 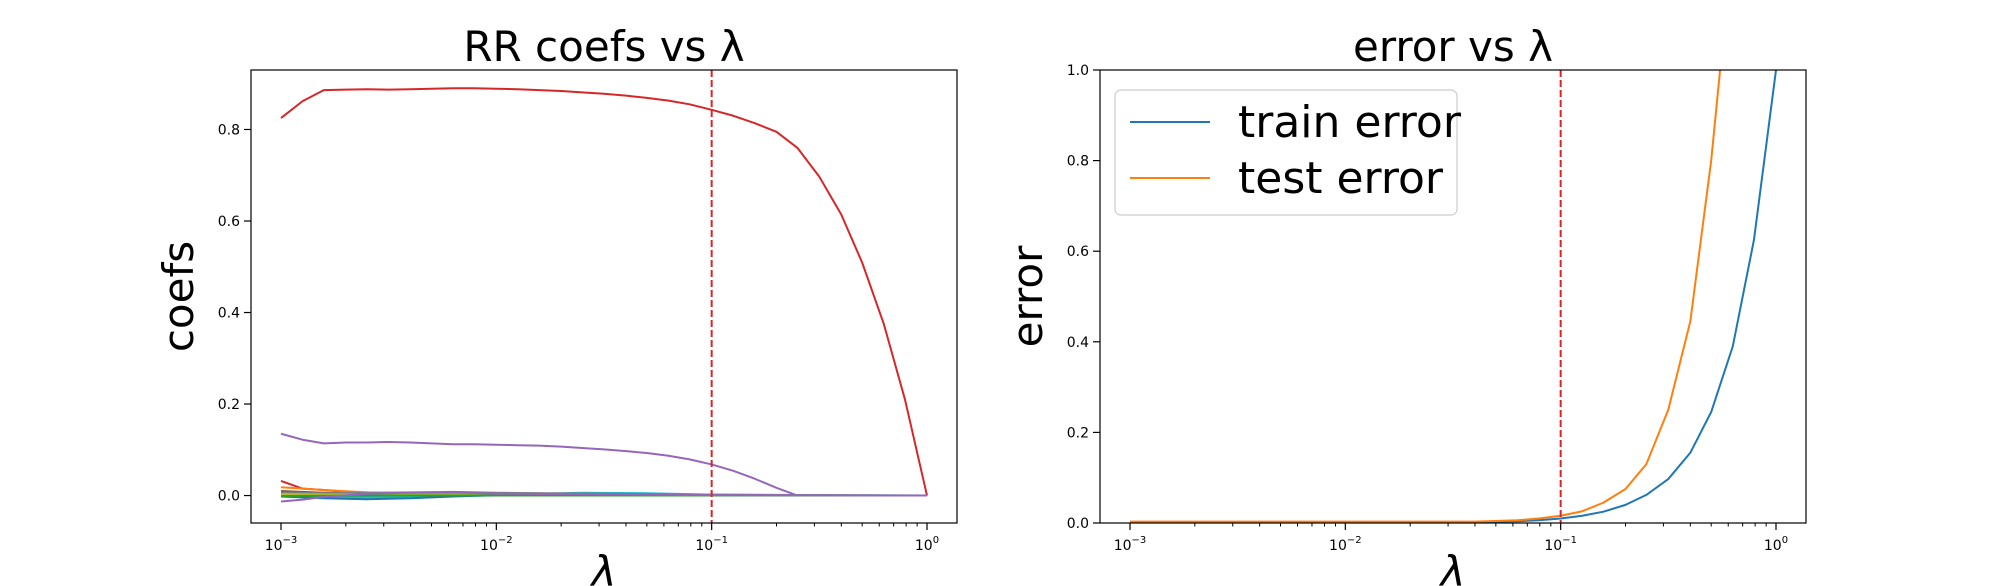 What do you see at coordinates (1350, 122) in the screenshot?
I see `legend-label: train error` at bounding box center [1350, 122].